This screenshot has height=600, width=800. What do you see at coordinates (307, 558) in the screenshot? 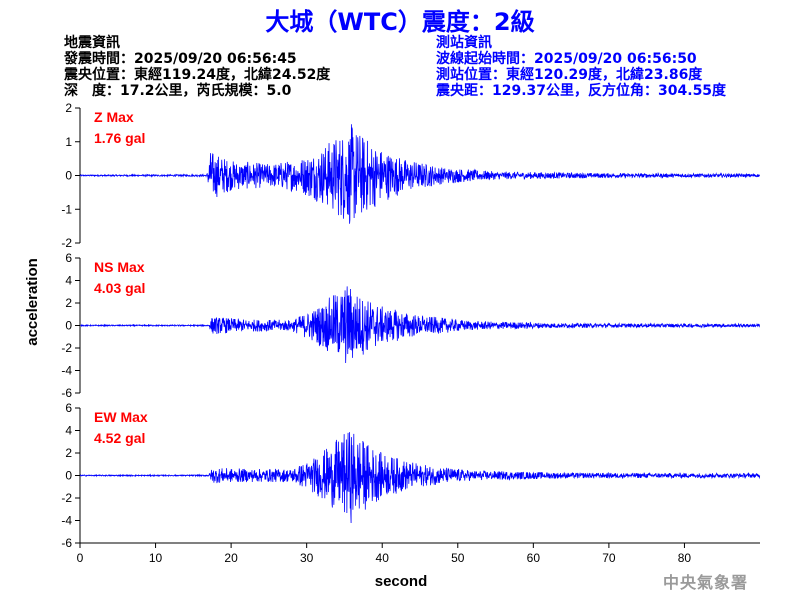
I see `x-tick-label: 30` at bounding box center [307, 558].